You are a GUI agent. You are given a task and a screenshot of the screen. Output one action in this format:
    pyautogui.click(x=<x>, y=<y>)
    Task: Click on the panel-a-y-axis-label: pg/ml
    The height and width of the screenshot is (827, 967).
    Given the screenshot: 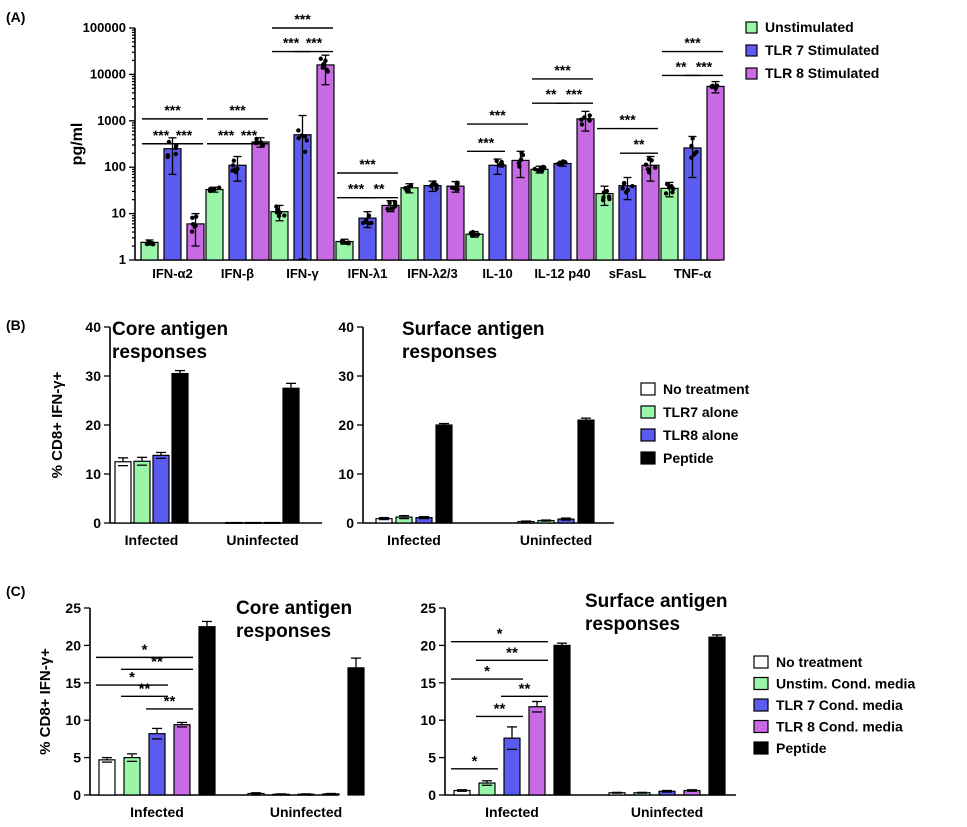 What is the action you would take?
    pyautogui.click(x=77, y=144)
    